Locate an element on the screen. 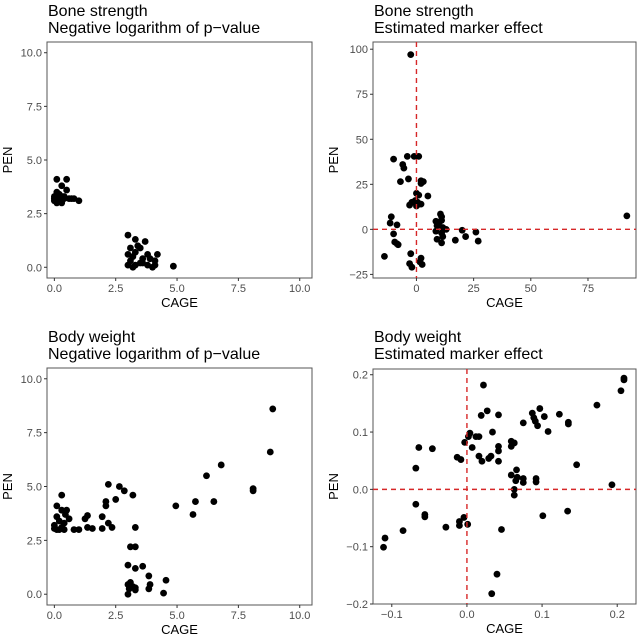 The width and height of the screenshot is (640, 637). y-tick-label: 100 is located at coordinates (359, 50).